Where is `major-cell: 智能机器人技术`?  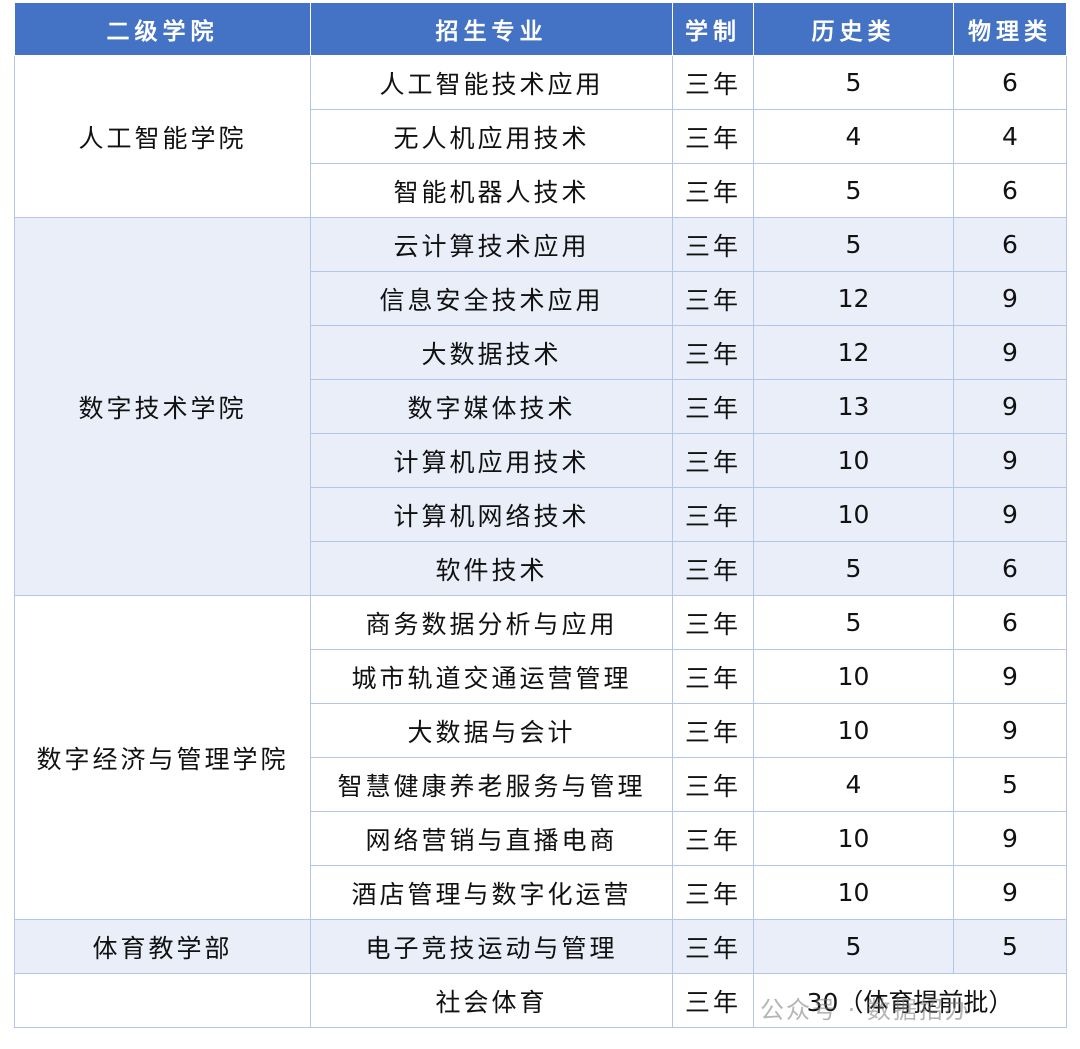
major-cell: 智能机器人技术 is located at coordinates (491, 190).